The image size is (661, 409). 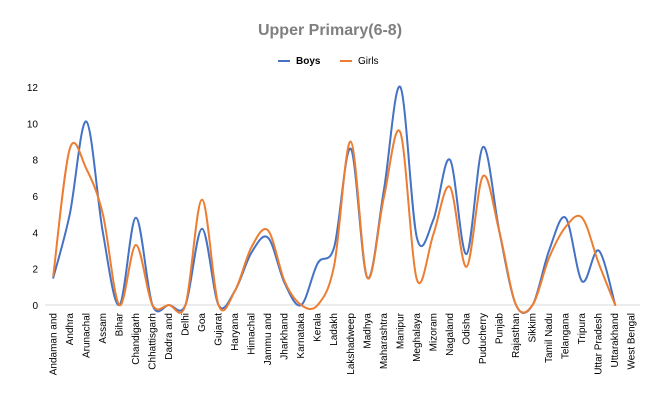 What do you see at coordinates (53, 344) in the screenshot?
I see `x-tick-label: Andaman and` at bounding box center [53, 344].